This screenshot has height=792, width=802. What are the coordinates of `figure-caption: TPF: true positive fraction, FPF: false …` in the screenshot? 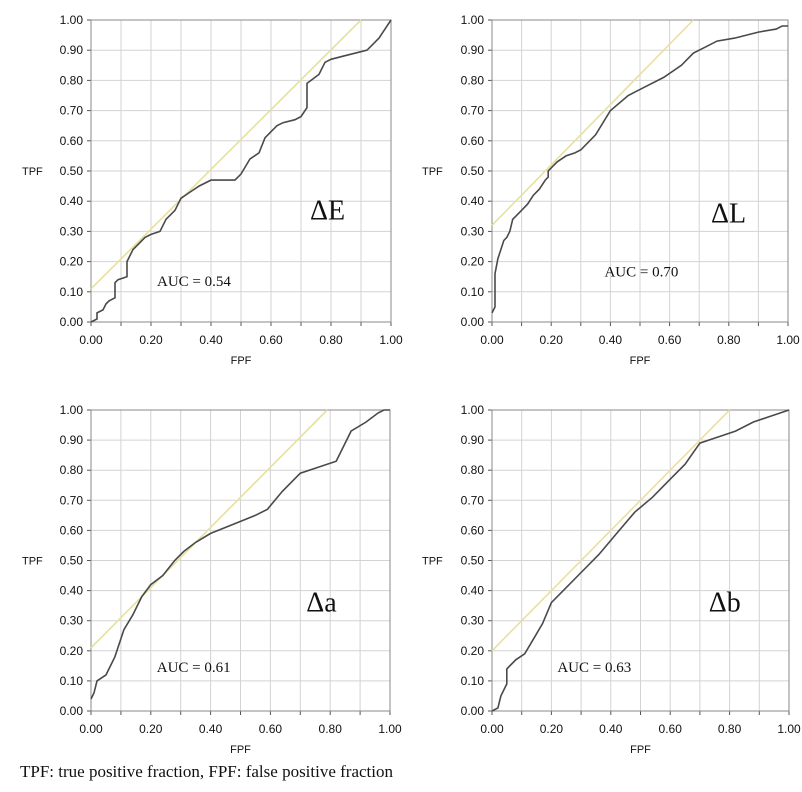 It's located at (207, 771).